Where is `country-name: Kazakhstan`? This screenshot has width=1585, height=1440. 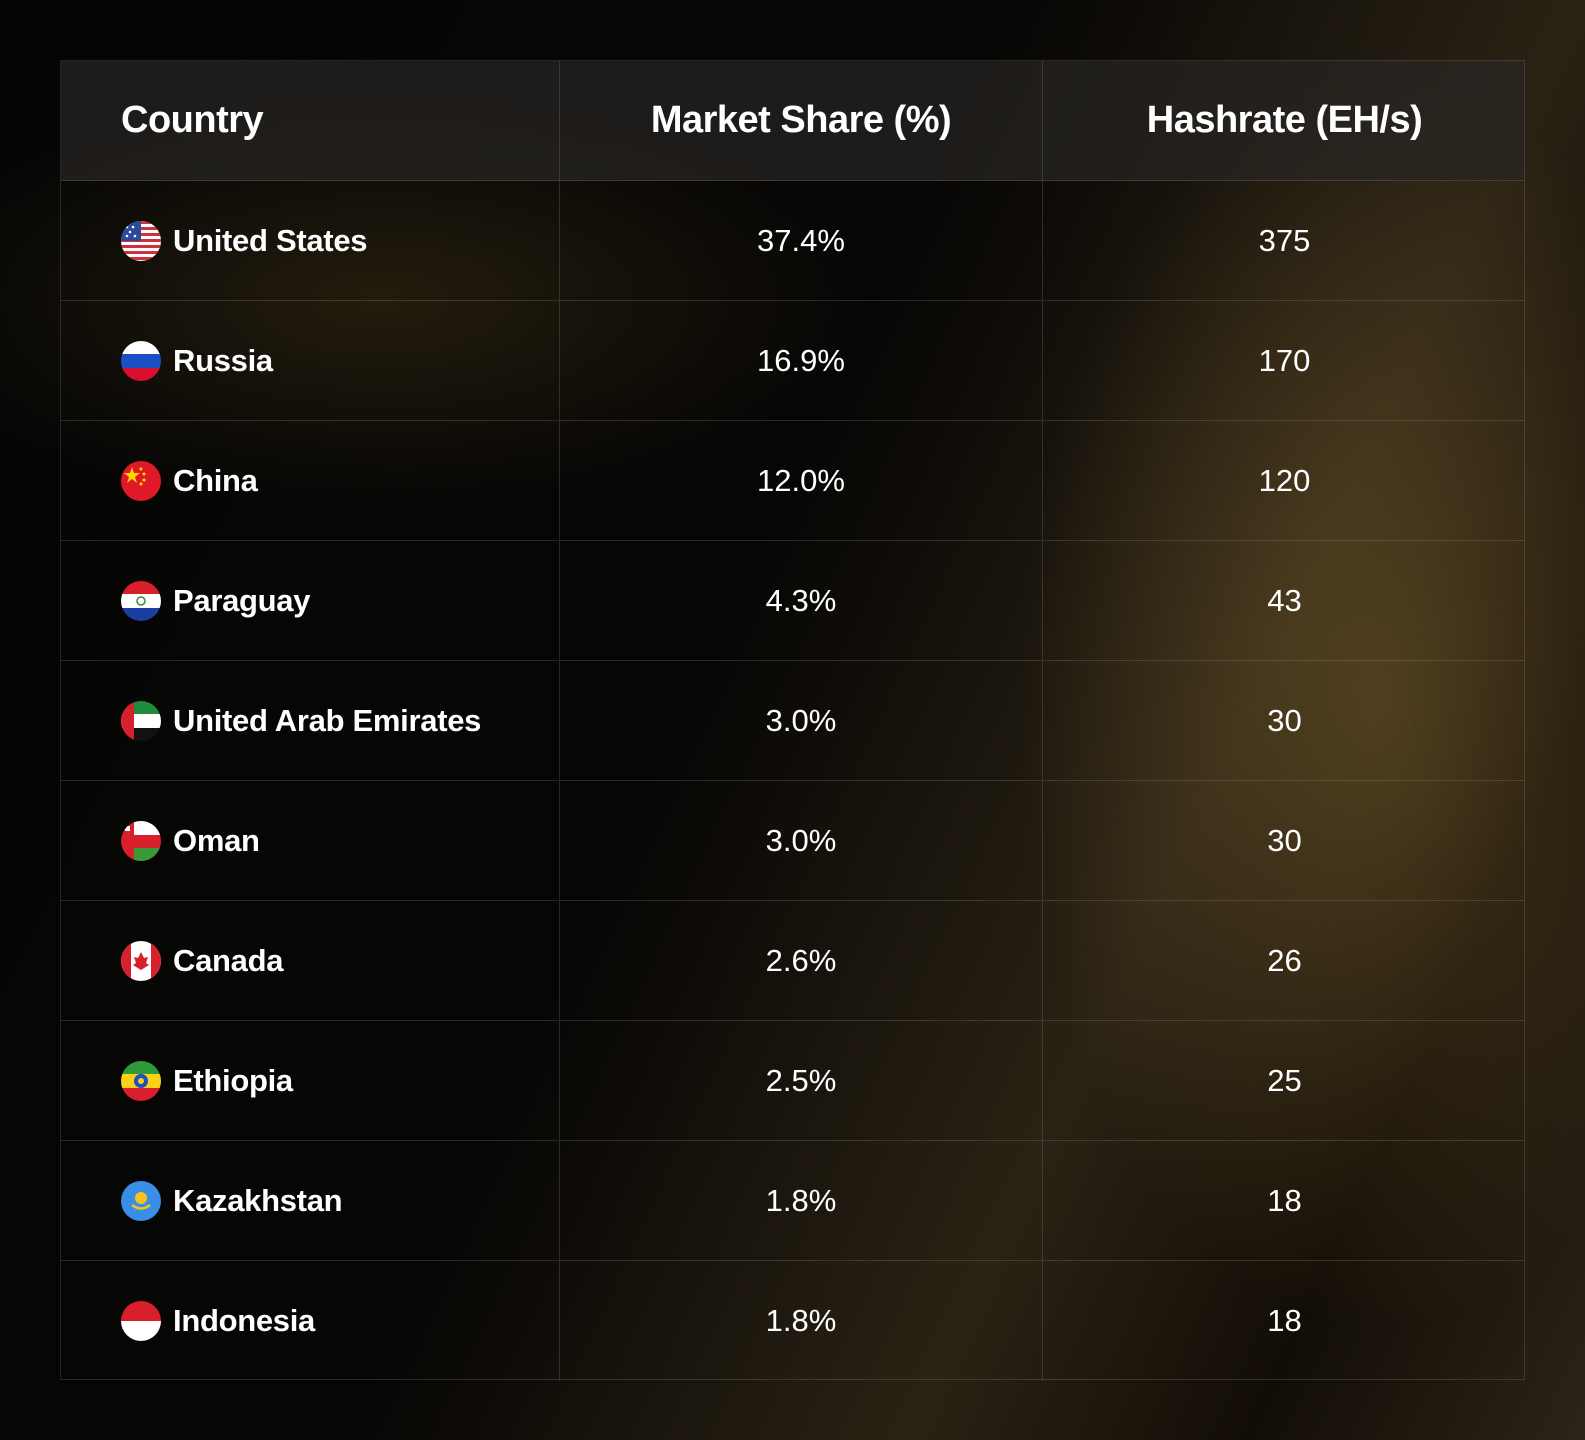 country-name: Kazakhstan is located at coordinates (258, 1200).